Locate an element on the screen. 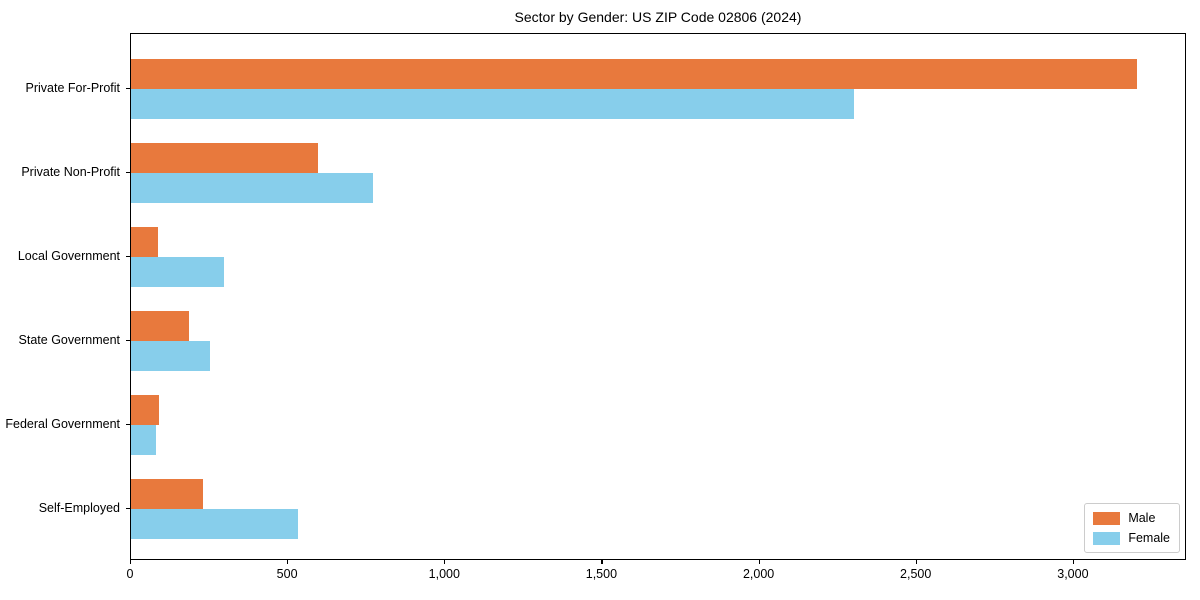 The image size is (1200, 600). bar-female-federal-government is located at coordinates (144, 440).